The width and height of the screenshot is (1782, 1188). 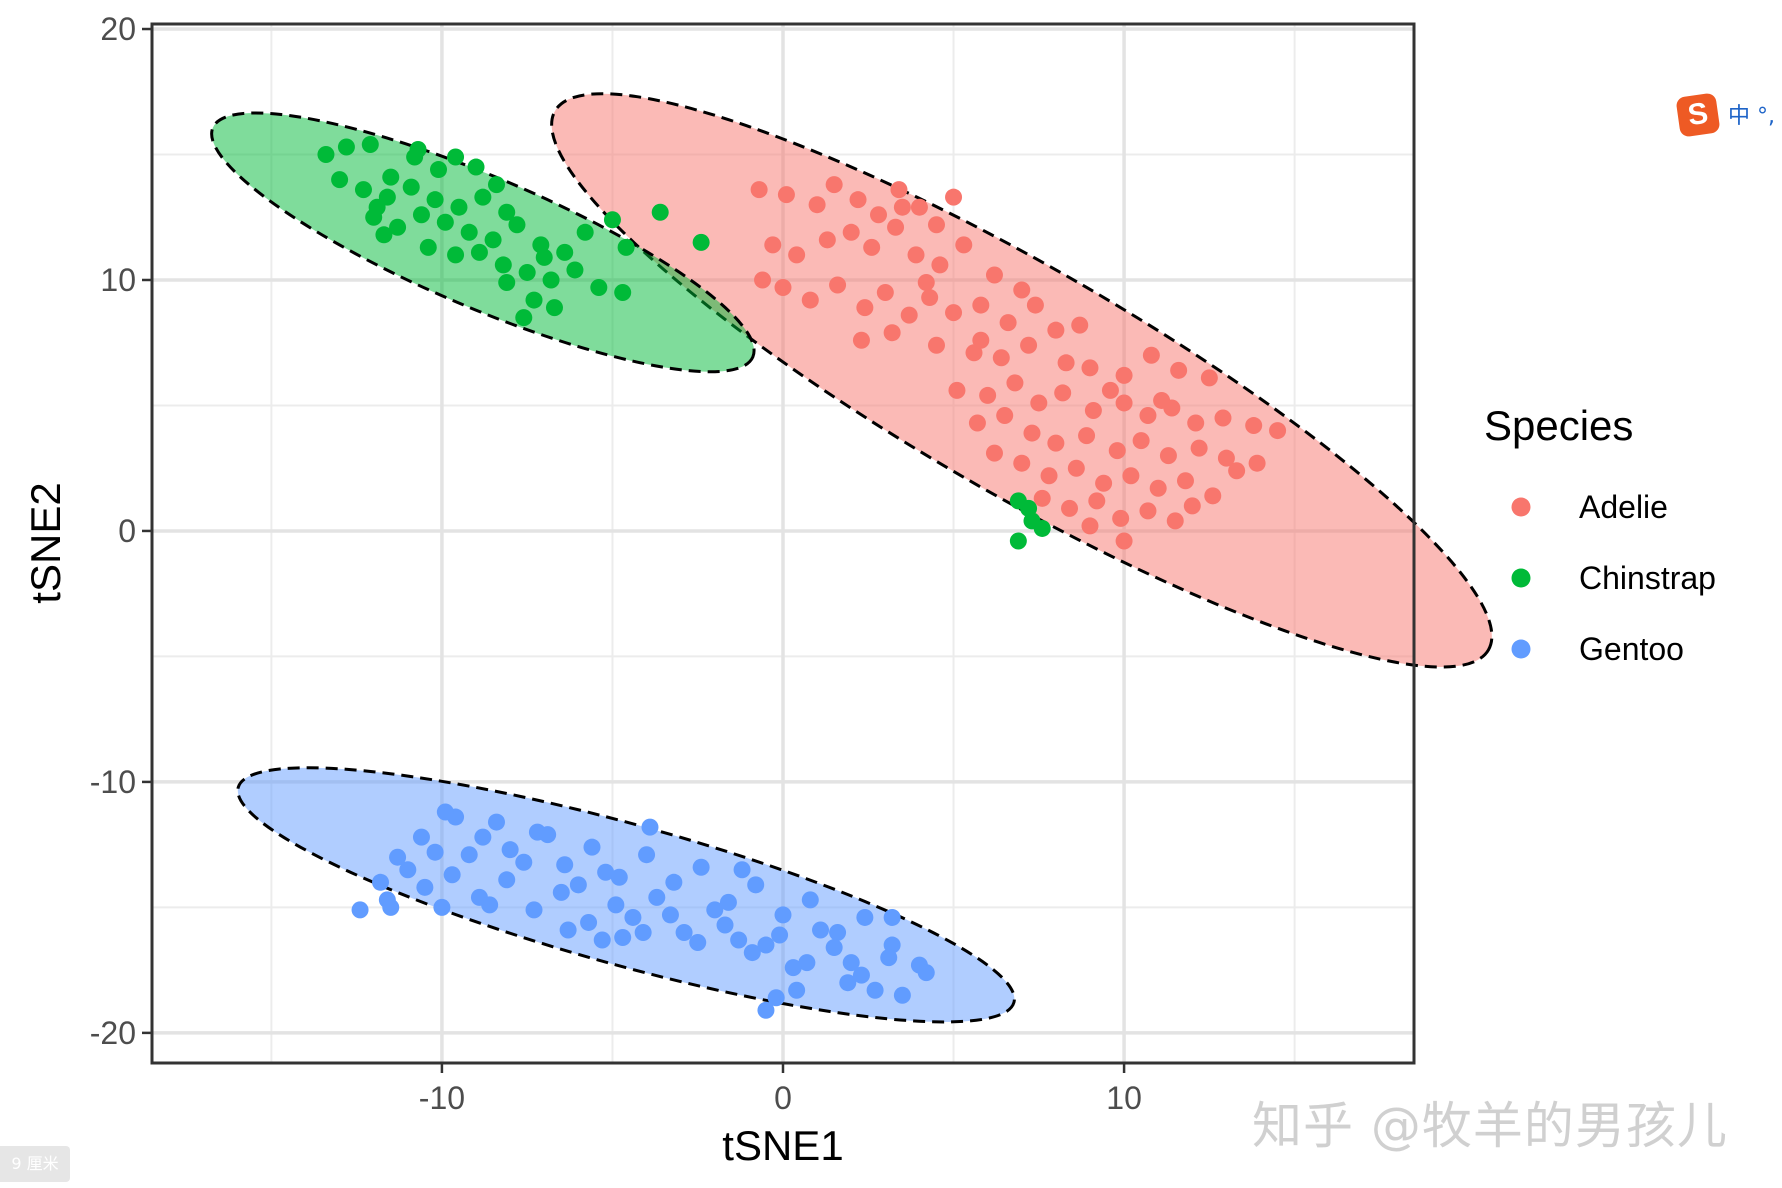 I want to click on legend-label-gentoo: Gentoo, so click(x=1631, y=649).